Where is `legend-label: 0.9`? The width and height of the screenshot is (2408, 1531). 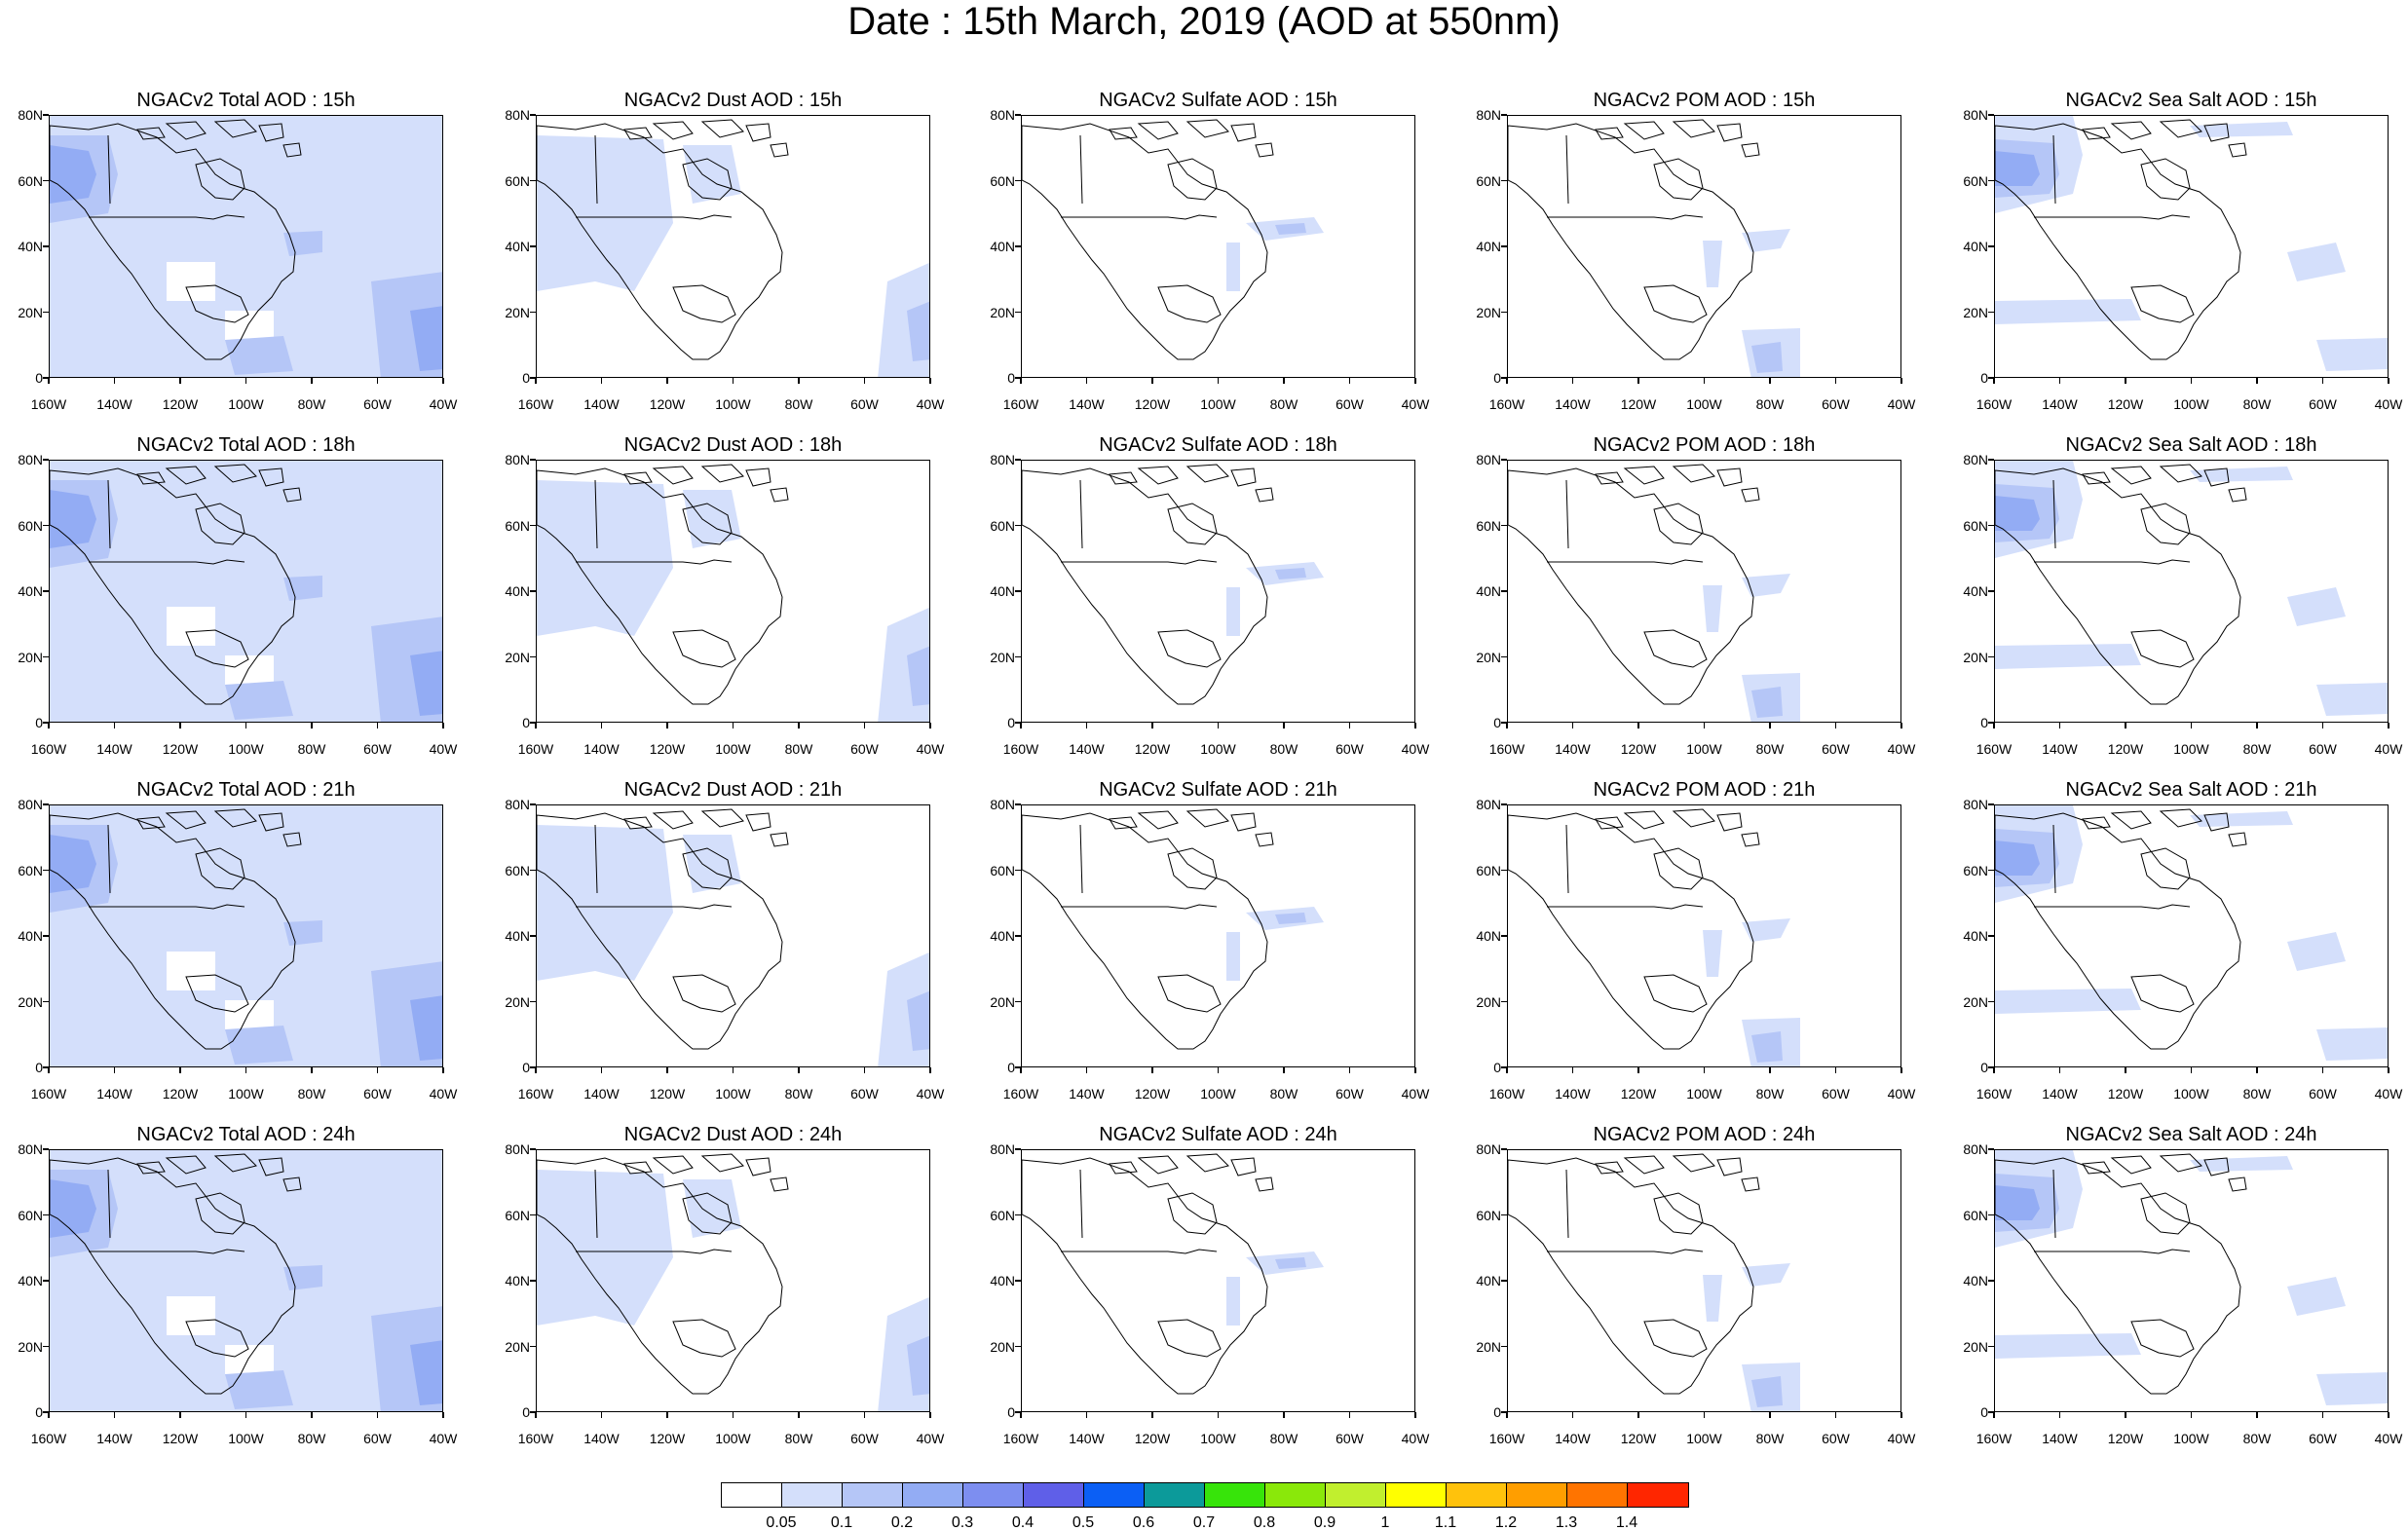
legend-label: 0.9 is located at coordinates (1324, 1522).